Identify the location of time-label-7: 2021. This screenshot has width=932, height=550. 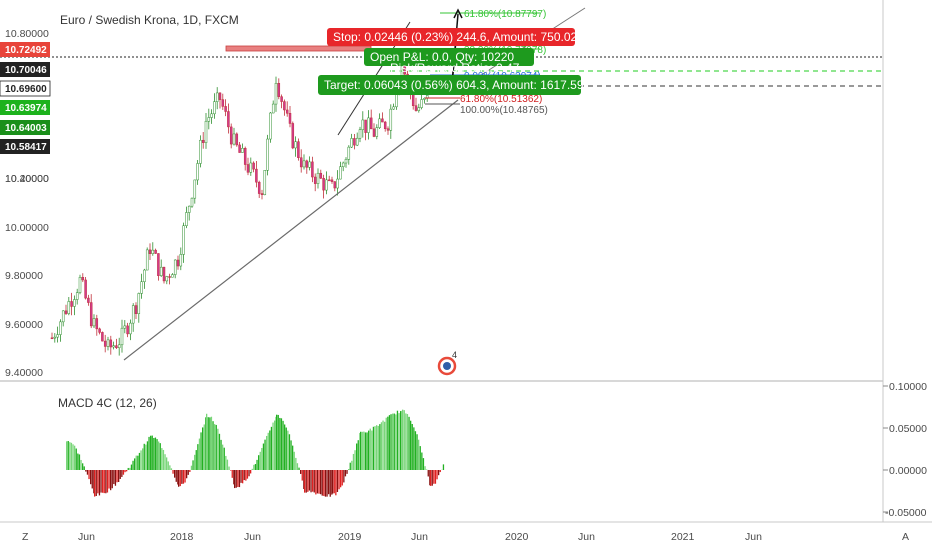
(683, 537).